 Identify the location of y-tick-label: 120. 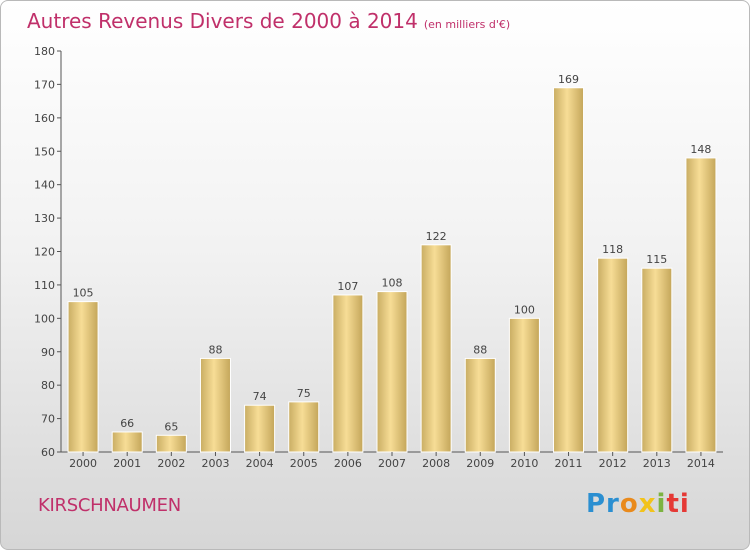
(44, 252).